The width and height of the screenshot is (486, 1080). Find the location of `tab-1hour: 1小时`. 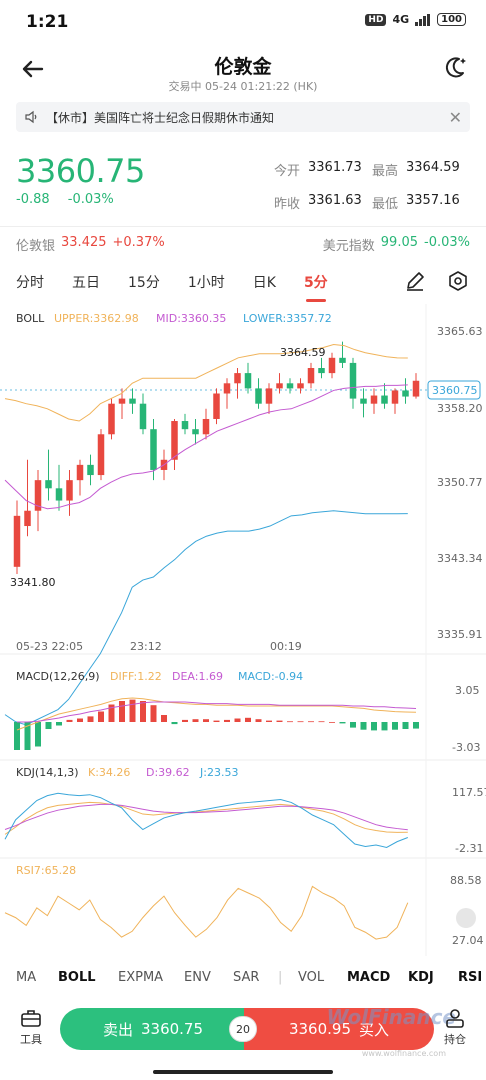

tab-1hour: 1小时 is located at coordinates (206, 283).